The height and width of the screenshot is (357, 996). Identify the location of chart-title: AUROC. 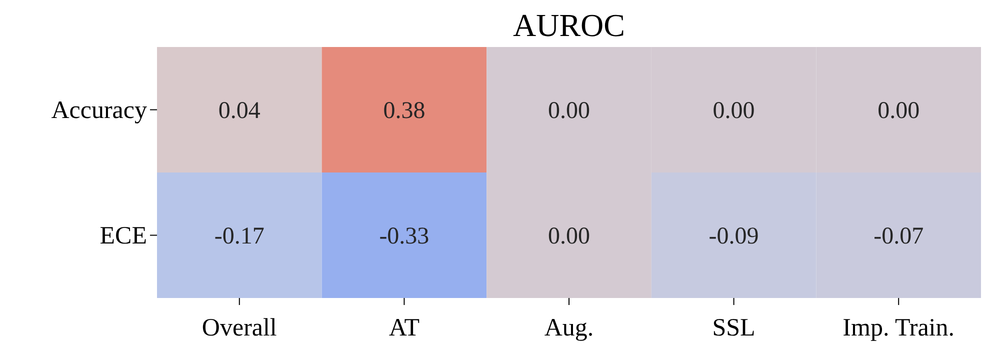
(569, 25).